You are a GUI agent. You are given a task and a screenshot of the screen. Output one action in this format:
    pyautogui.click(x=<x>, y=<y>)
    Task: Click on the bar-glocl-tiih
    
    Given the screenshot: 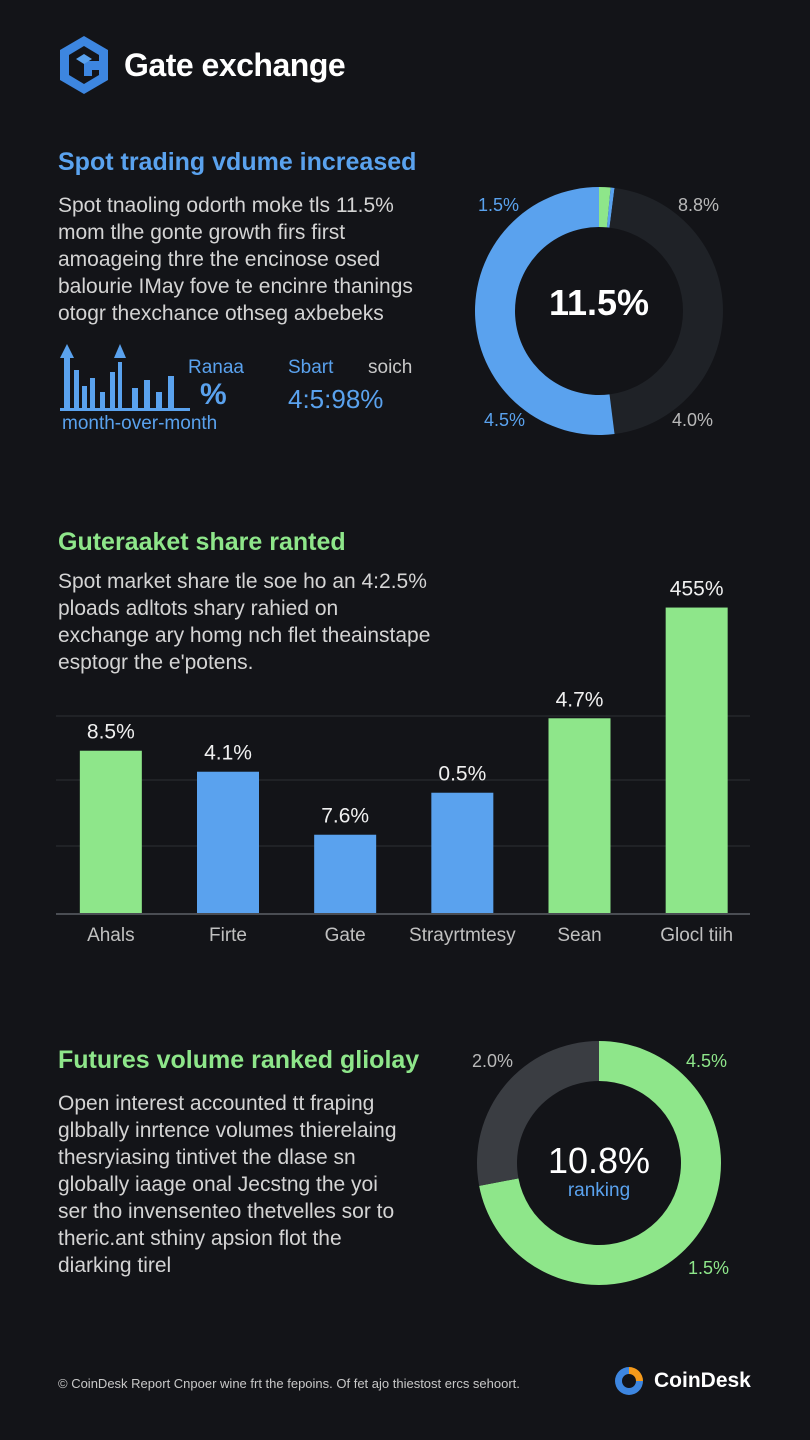 What is the action you would take?
    pyautogui.click(x=696, y=760)
    